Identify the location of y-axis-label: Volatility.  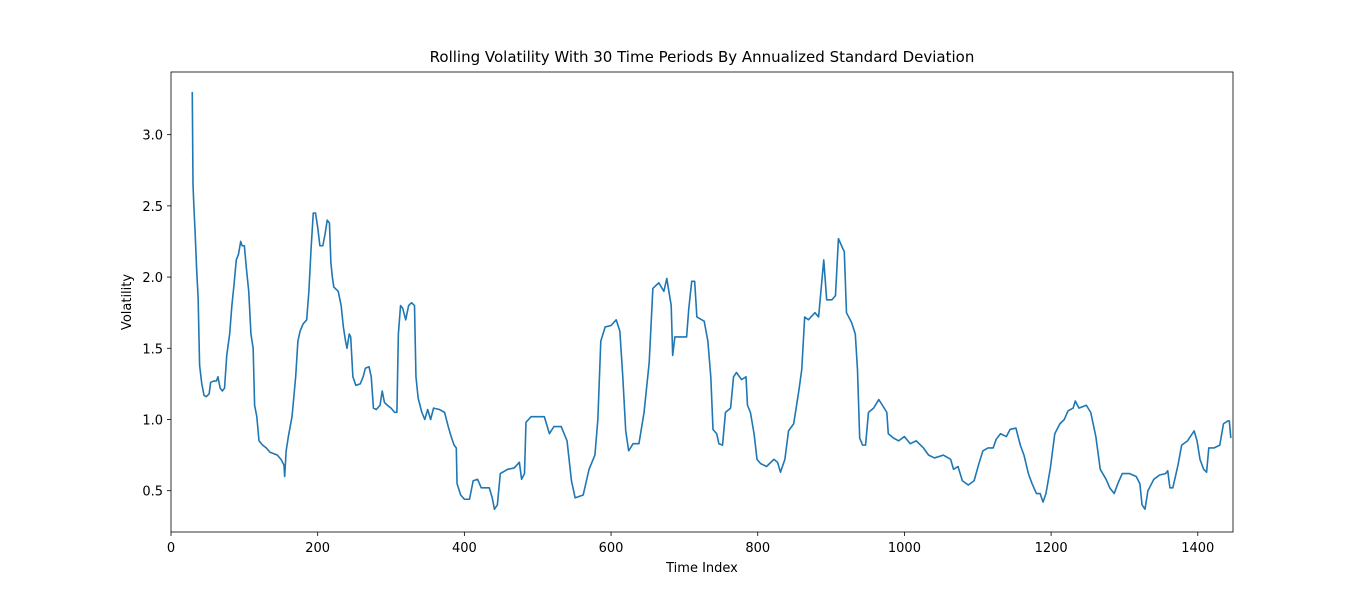
(127, 302).